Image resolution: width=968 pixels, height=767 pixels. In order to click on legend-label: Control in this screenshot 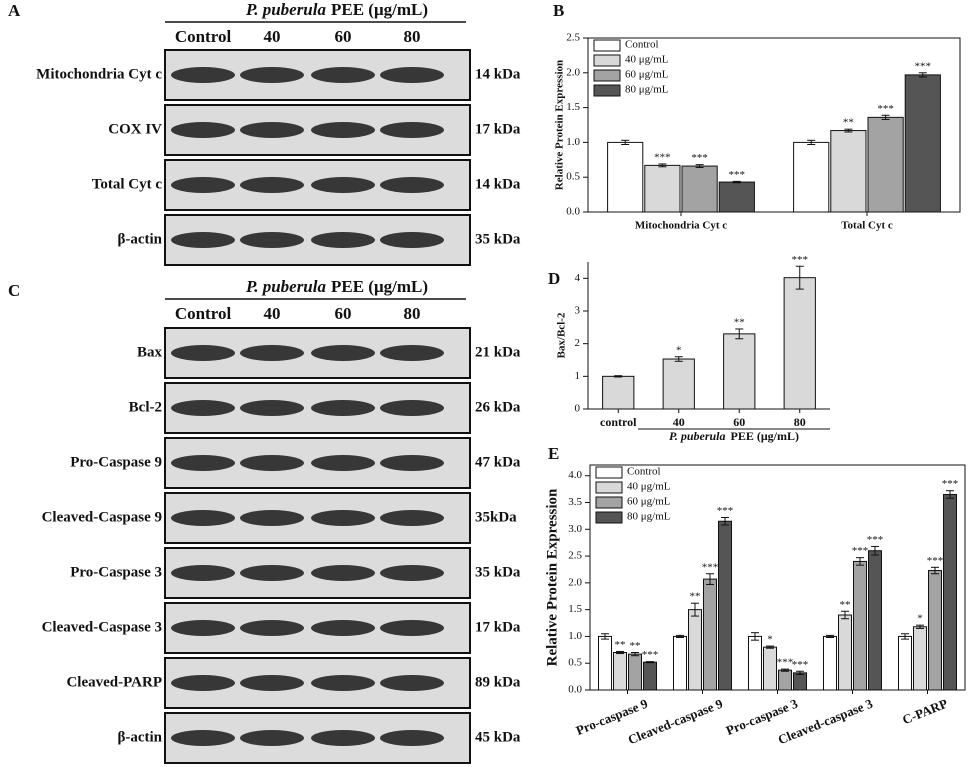, I will do `click(642, 45)`.